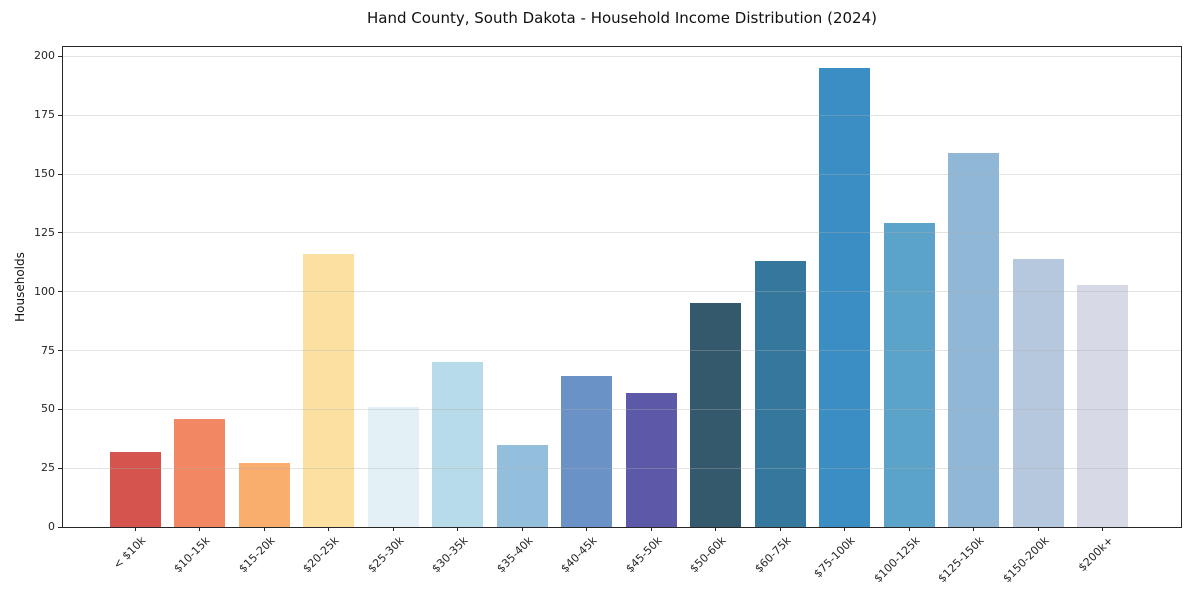  Describe the element at coordinates (961, 560) in the screenshot. I see `x-tick-label: $125-150k` at that location.